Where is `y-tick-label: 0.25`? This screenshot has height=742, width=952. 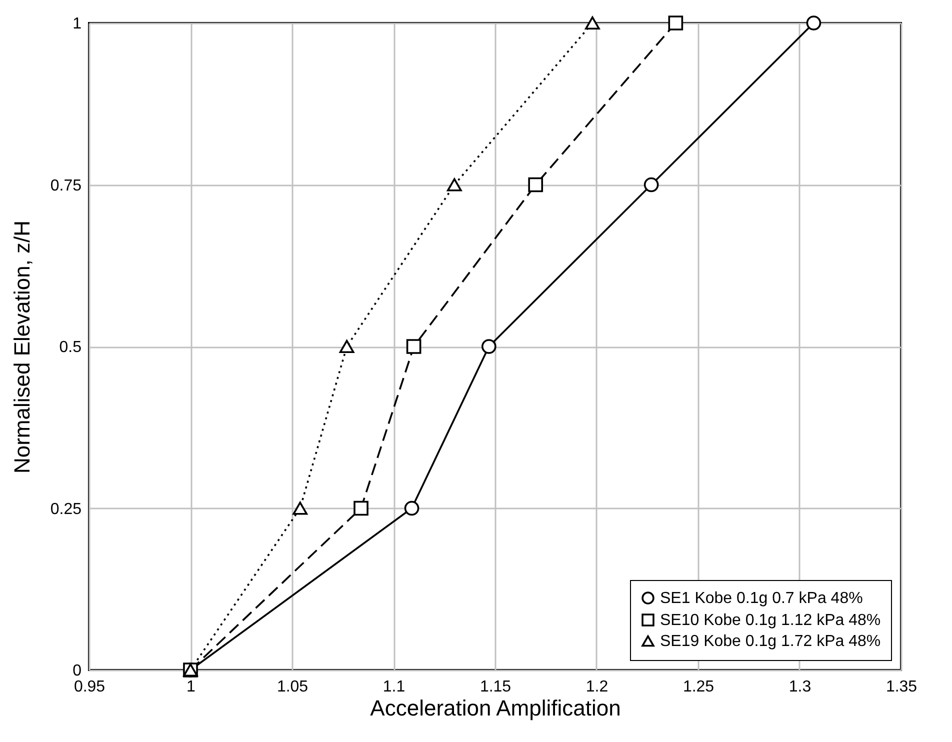 y-tick-label: 0.25 is located at coordinates (66, 509).